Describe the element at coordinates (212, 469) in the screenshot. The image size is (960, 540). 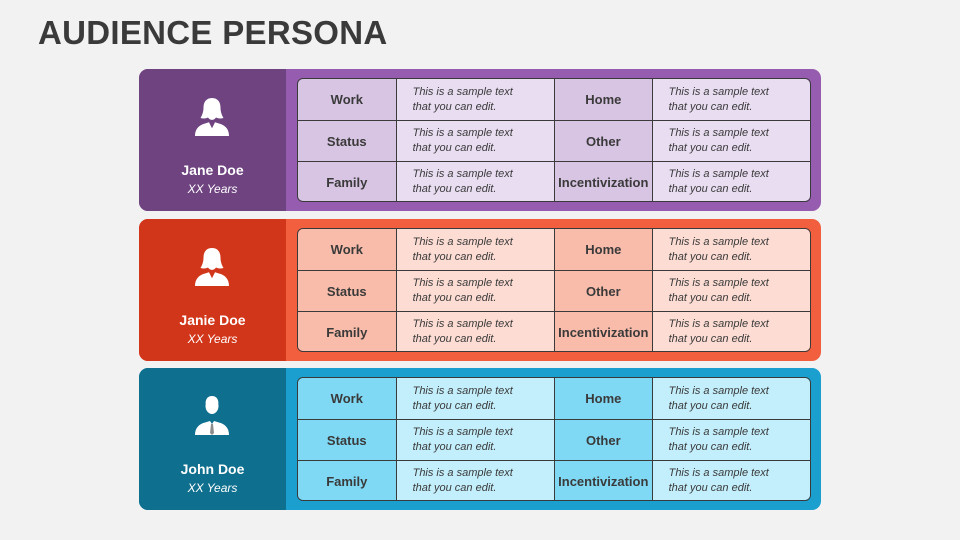
I see `persona-name: John Doe` at that location.